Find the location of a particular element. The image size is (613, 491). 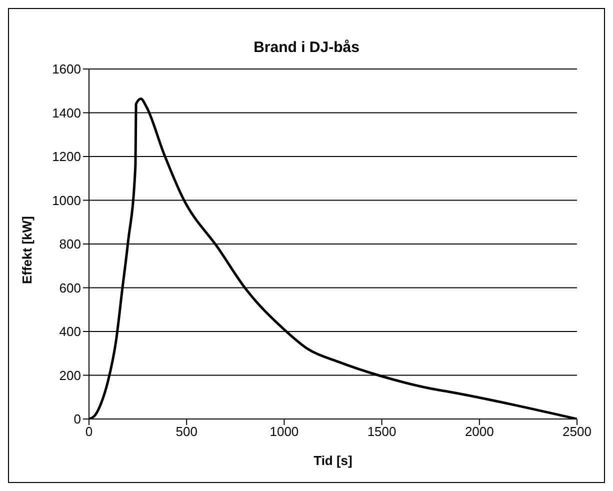

x-axis-title: Tid [s] is located at coordinates (333, 460).